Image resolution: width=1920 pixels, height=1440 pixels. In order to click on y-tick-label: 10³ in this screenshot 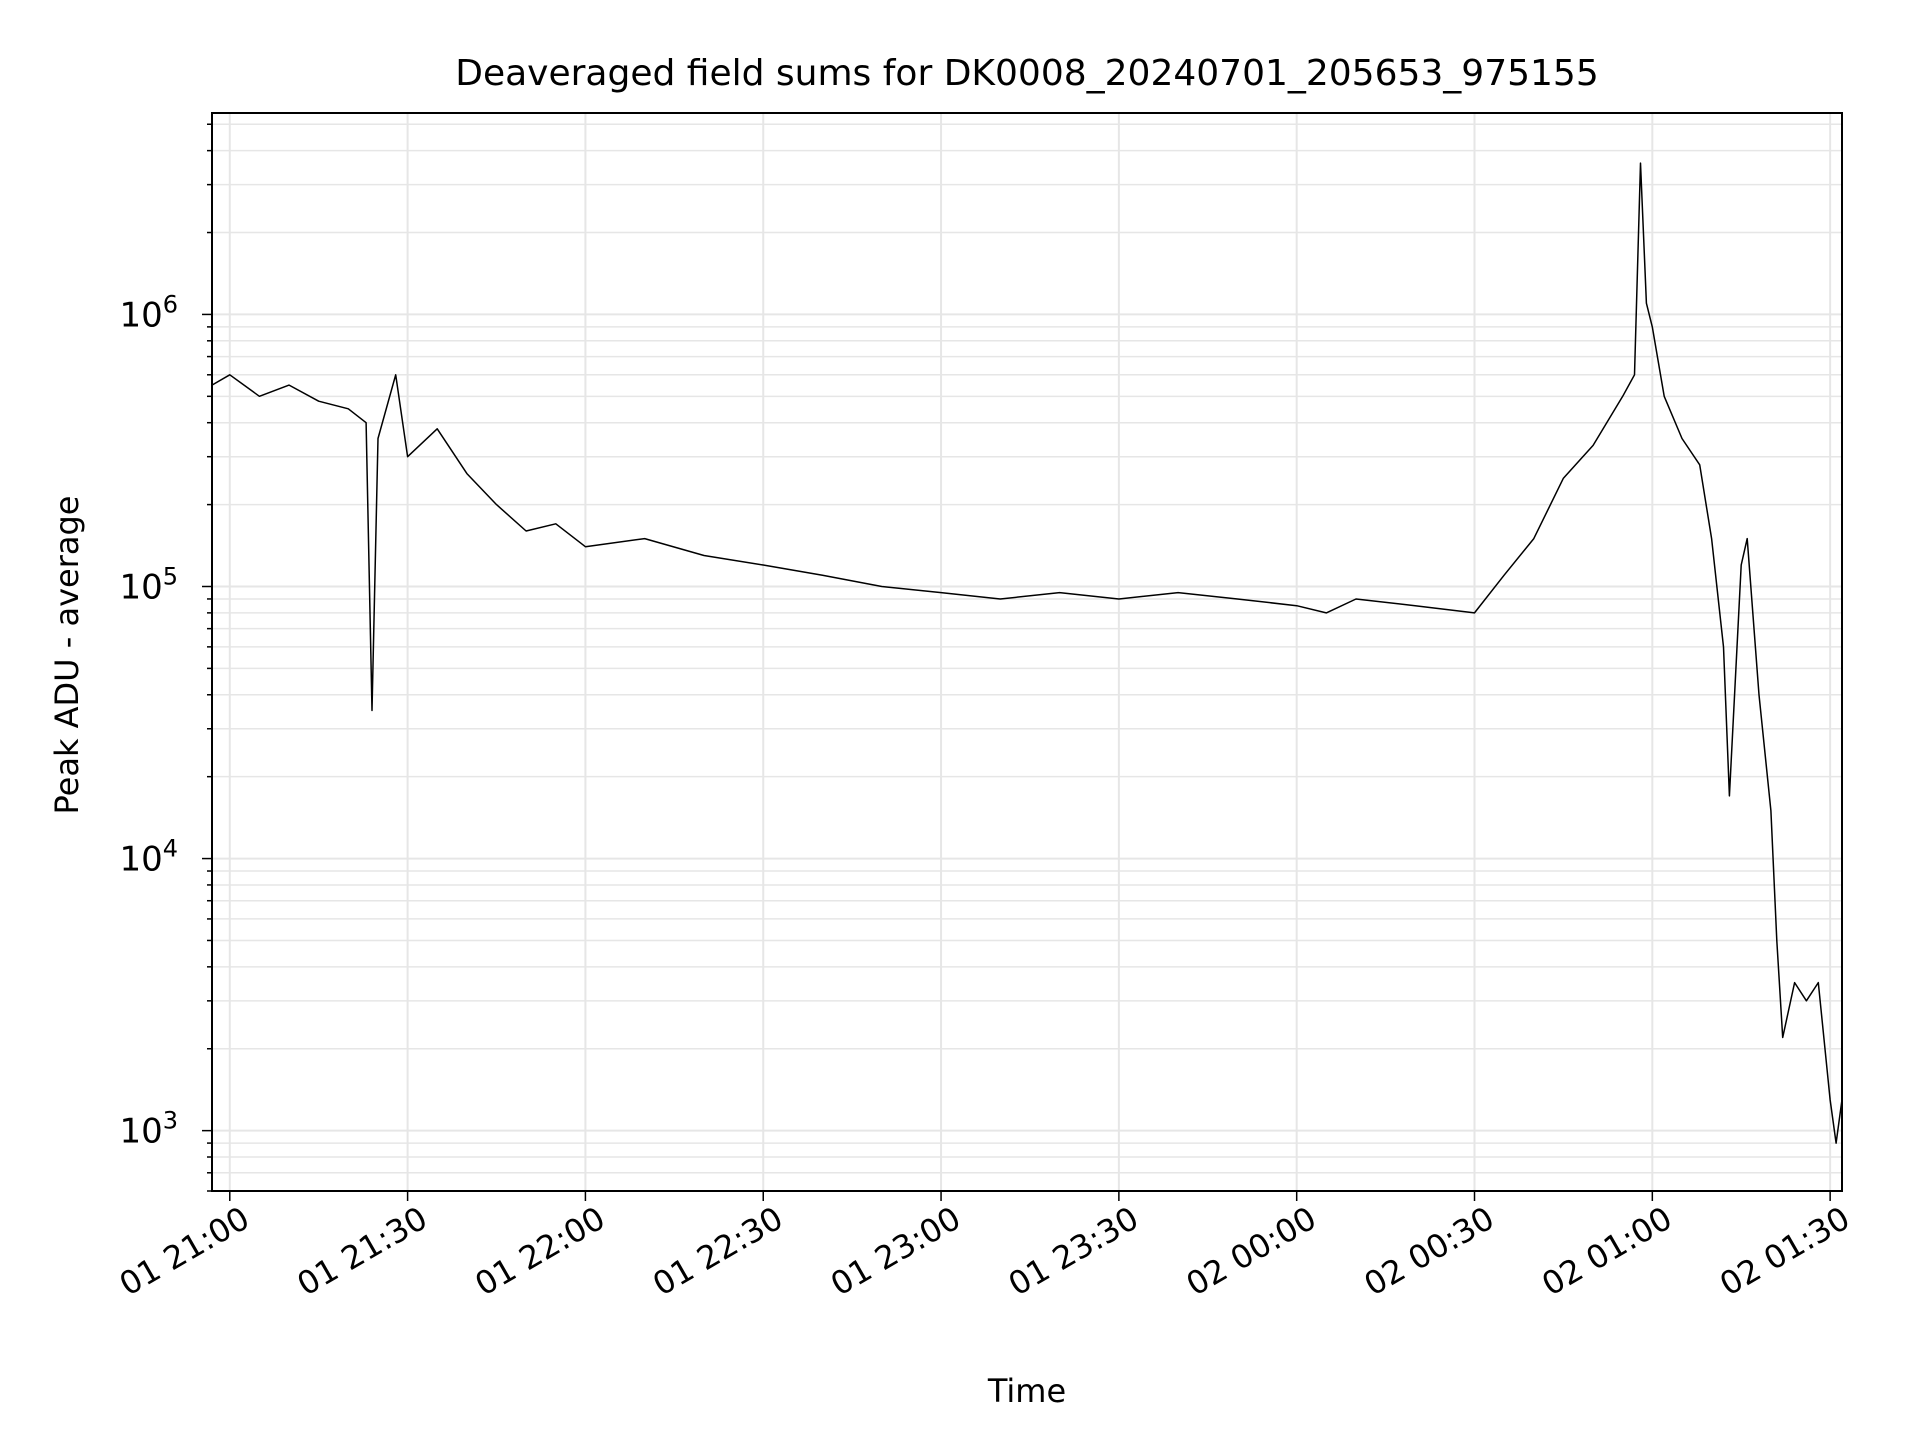, I will do `click(148, 1129)`.